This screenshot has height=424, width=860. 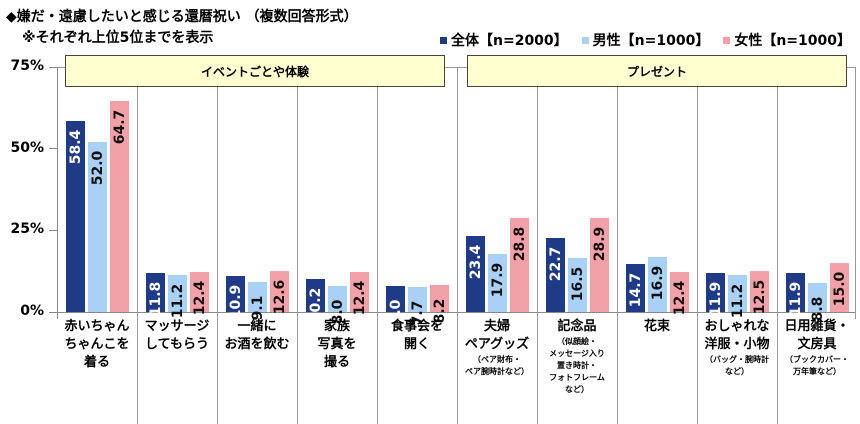 I want to click on bar: 64.7, so click(x=119, y=206).